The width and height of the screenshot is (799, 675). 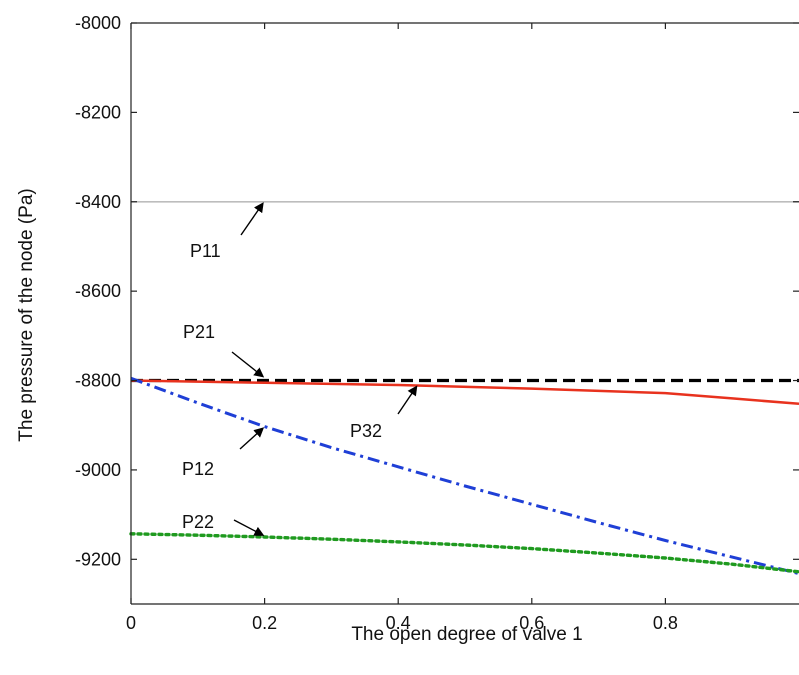 What do you see at coordinates (466, 634) in the screenshot?
I see `x-axis-title: The open degree of valve 1` at bounding box center [466, 634].